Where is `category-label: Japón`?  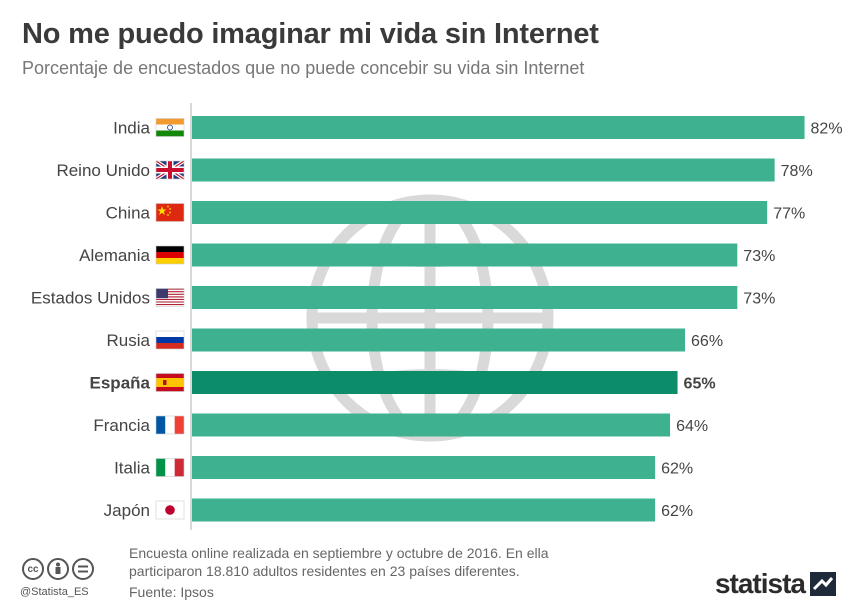
category-label: Japón is located at coordinates (127, 510).